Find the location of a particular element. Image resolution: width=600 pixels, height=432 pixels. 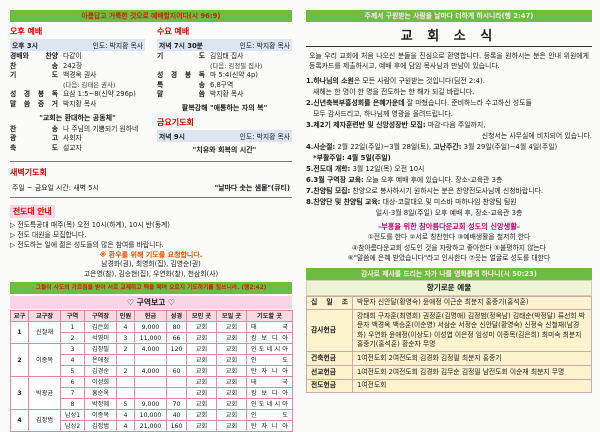

district-number-cell: 4 is located at coordinates (19, 420).